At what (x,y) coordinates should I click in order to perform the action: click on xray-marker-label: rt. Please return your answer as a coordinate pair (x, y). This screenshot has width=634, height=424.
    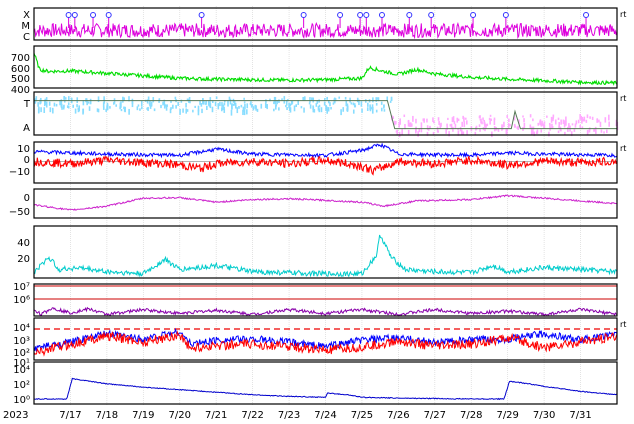
    Looking at the image, I should click on (623, 14).